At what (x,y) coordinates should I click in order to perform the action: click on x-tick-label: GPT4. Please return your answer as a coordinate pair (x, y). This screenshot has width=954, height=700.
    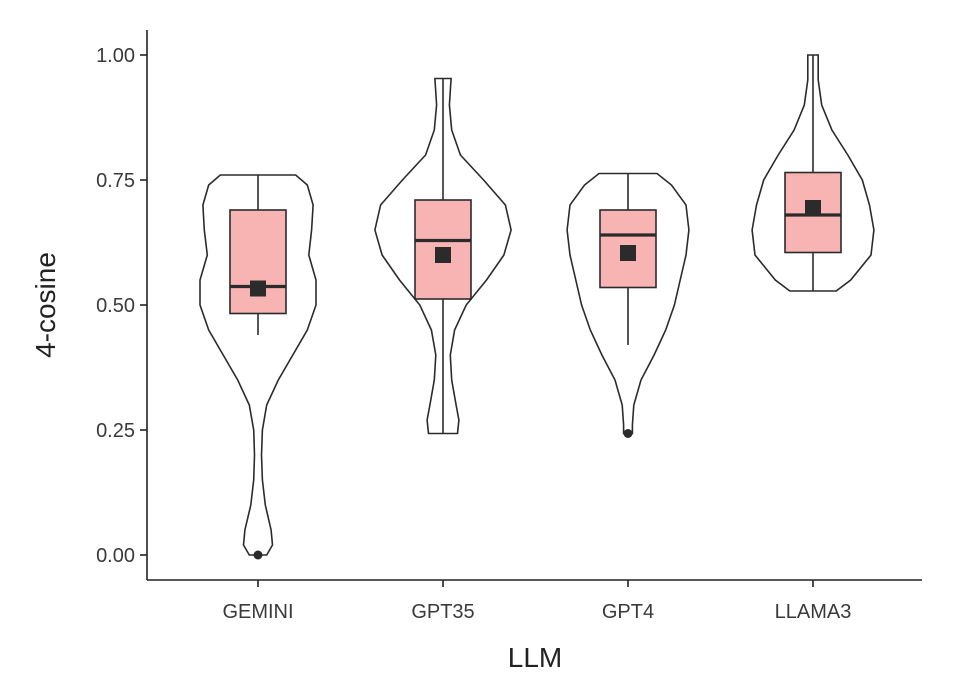
    Looking at the image, I should click on (628, 612).